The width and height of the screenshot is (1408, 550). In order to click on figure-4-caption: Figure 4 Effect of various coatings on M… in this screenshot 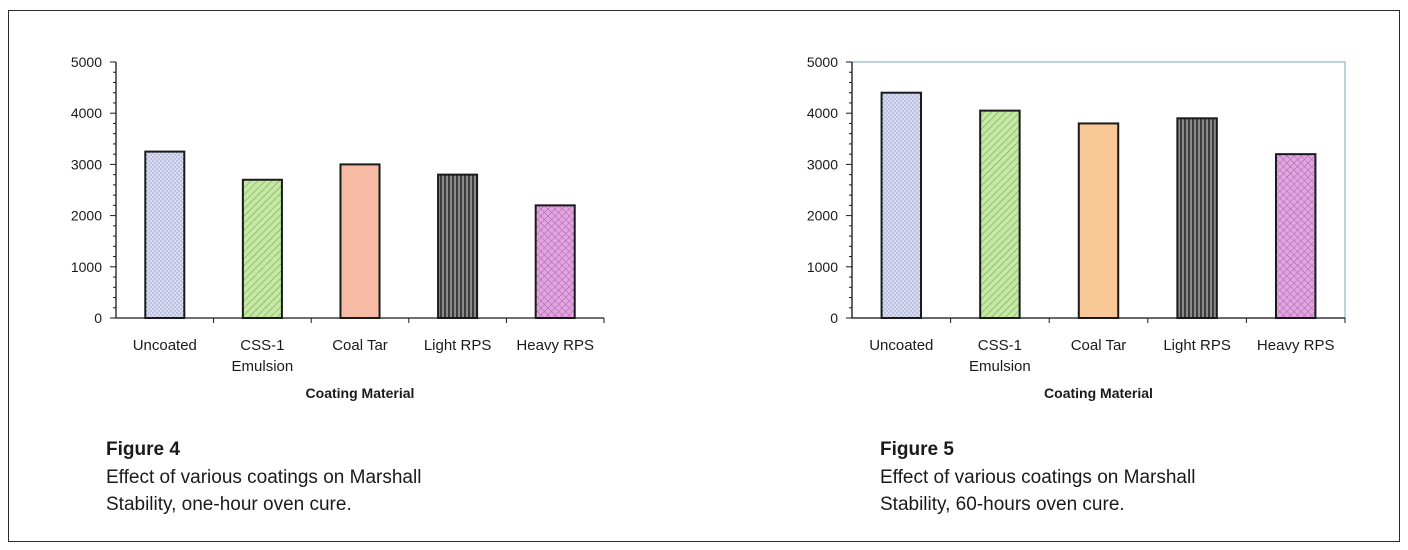, I will do `click(386, 478)`.